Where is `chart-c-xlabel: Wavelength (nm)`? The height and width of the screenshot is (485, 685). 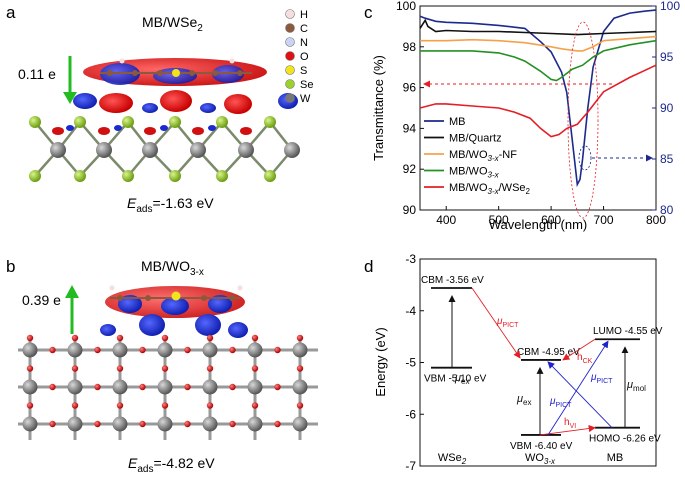
chart-c-xlabel: Wavelength (nm) is located at coordinates (538, 224).